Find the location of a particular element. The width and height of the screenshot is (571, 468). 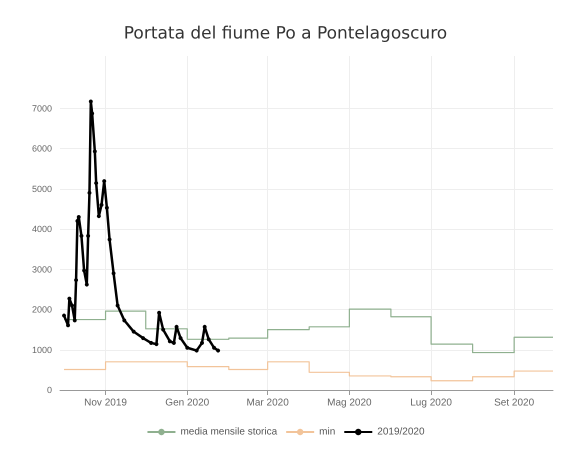

y-tick-label: 2000 is located at coordinates (42, 309).